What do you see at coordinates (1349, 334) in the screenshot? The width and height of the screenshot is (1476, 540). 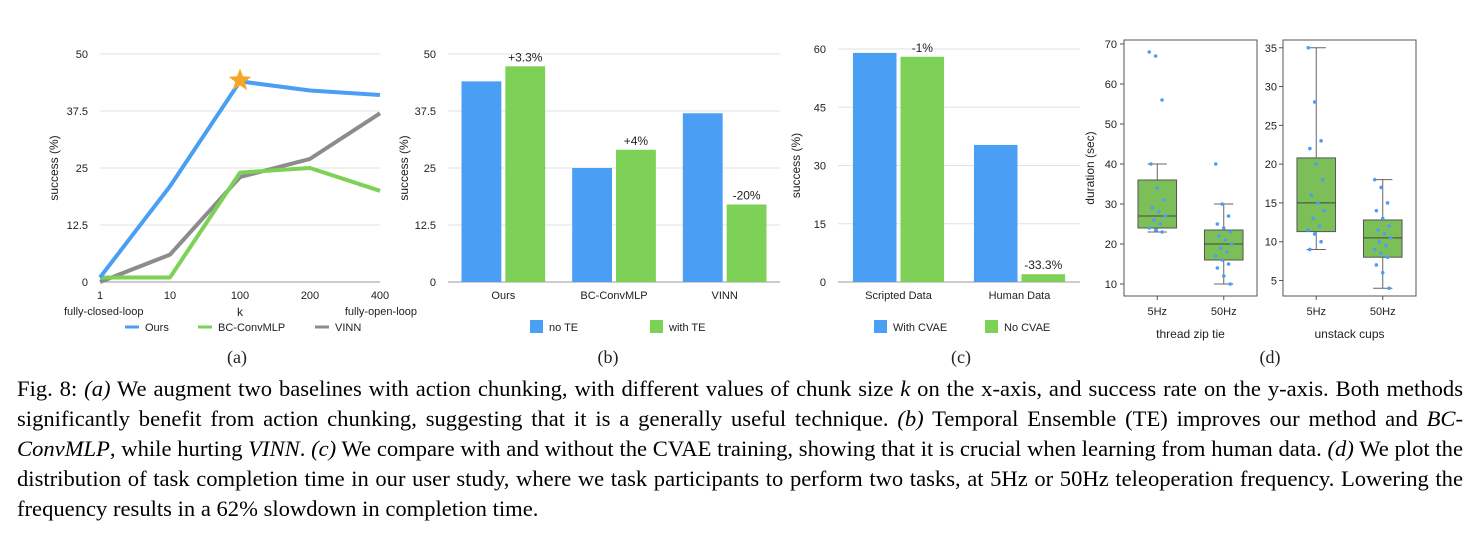 I see `panel-d-unstack-cups-x-axis-title: unstack cups` at bounding box center [1349, 334].